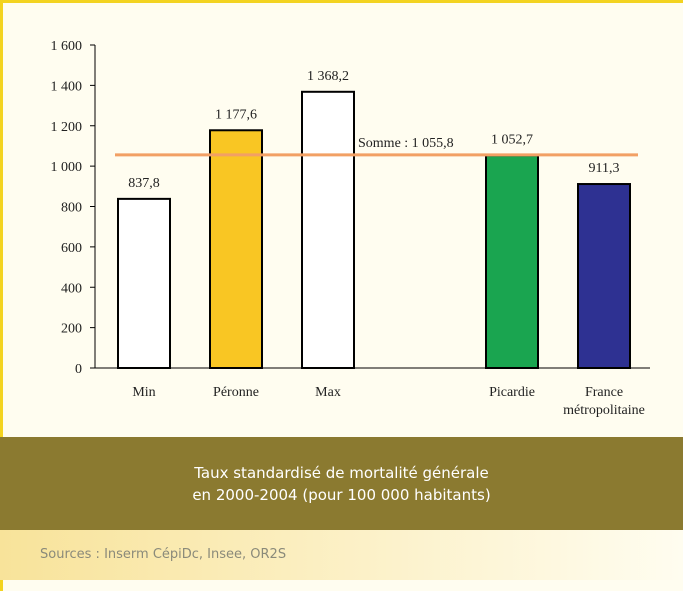  What do you see at coordinates (67, 46) in the screenshot?
I see `y-tick-label: 1 600` at bounding box center [67, 46].